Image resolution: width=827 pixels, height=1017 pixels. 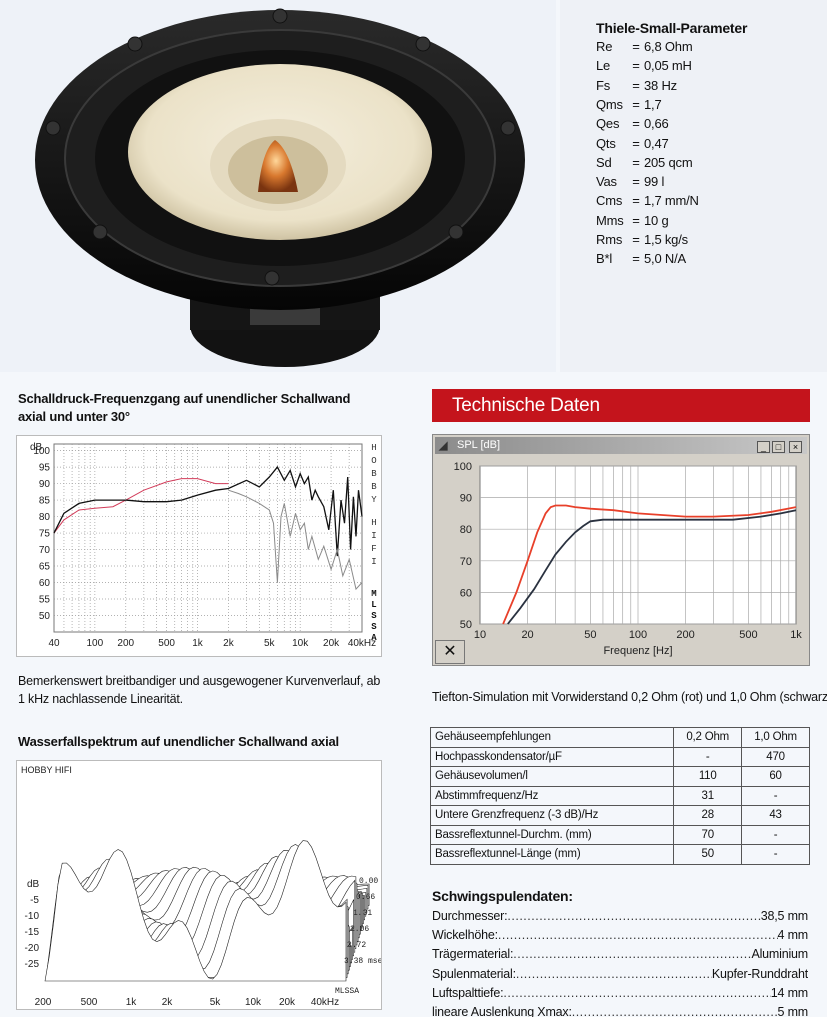 I want to click on spl-y-tick-label: 75, so click(x=45, y=534).